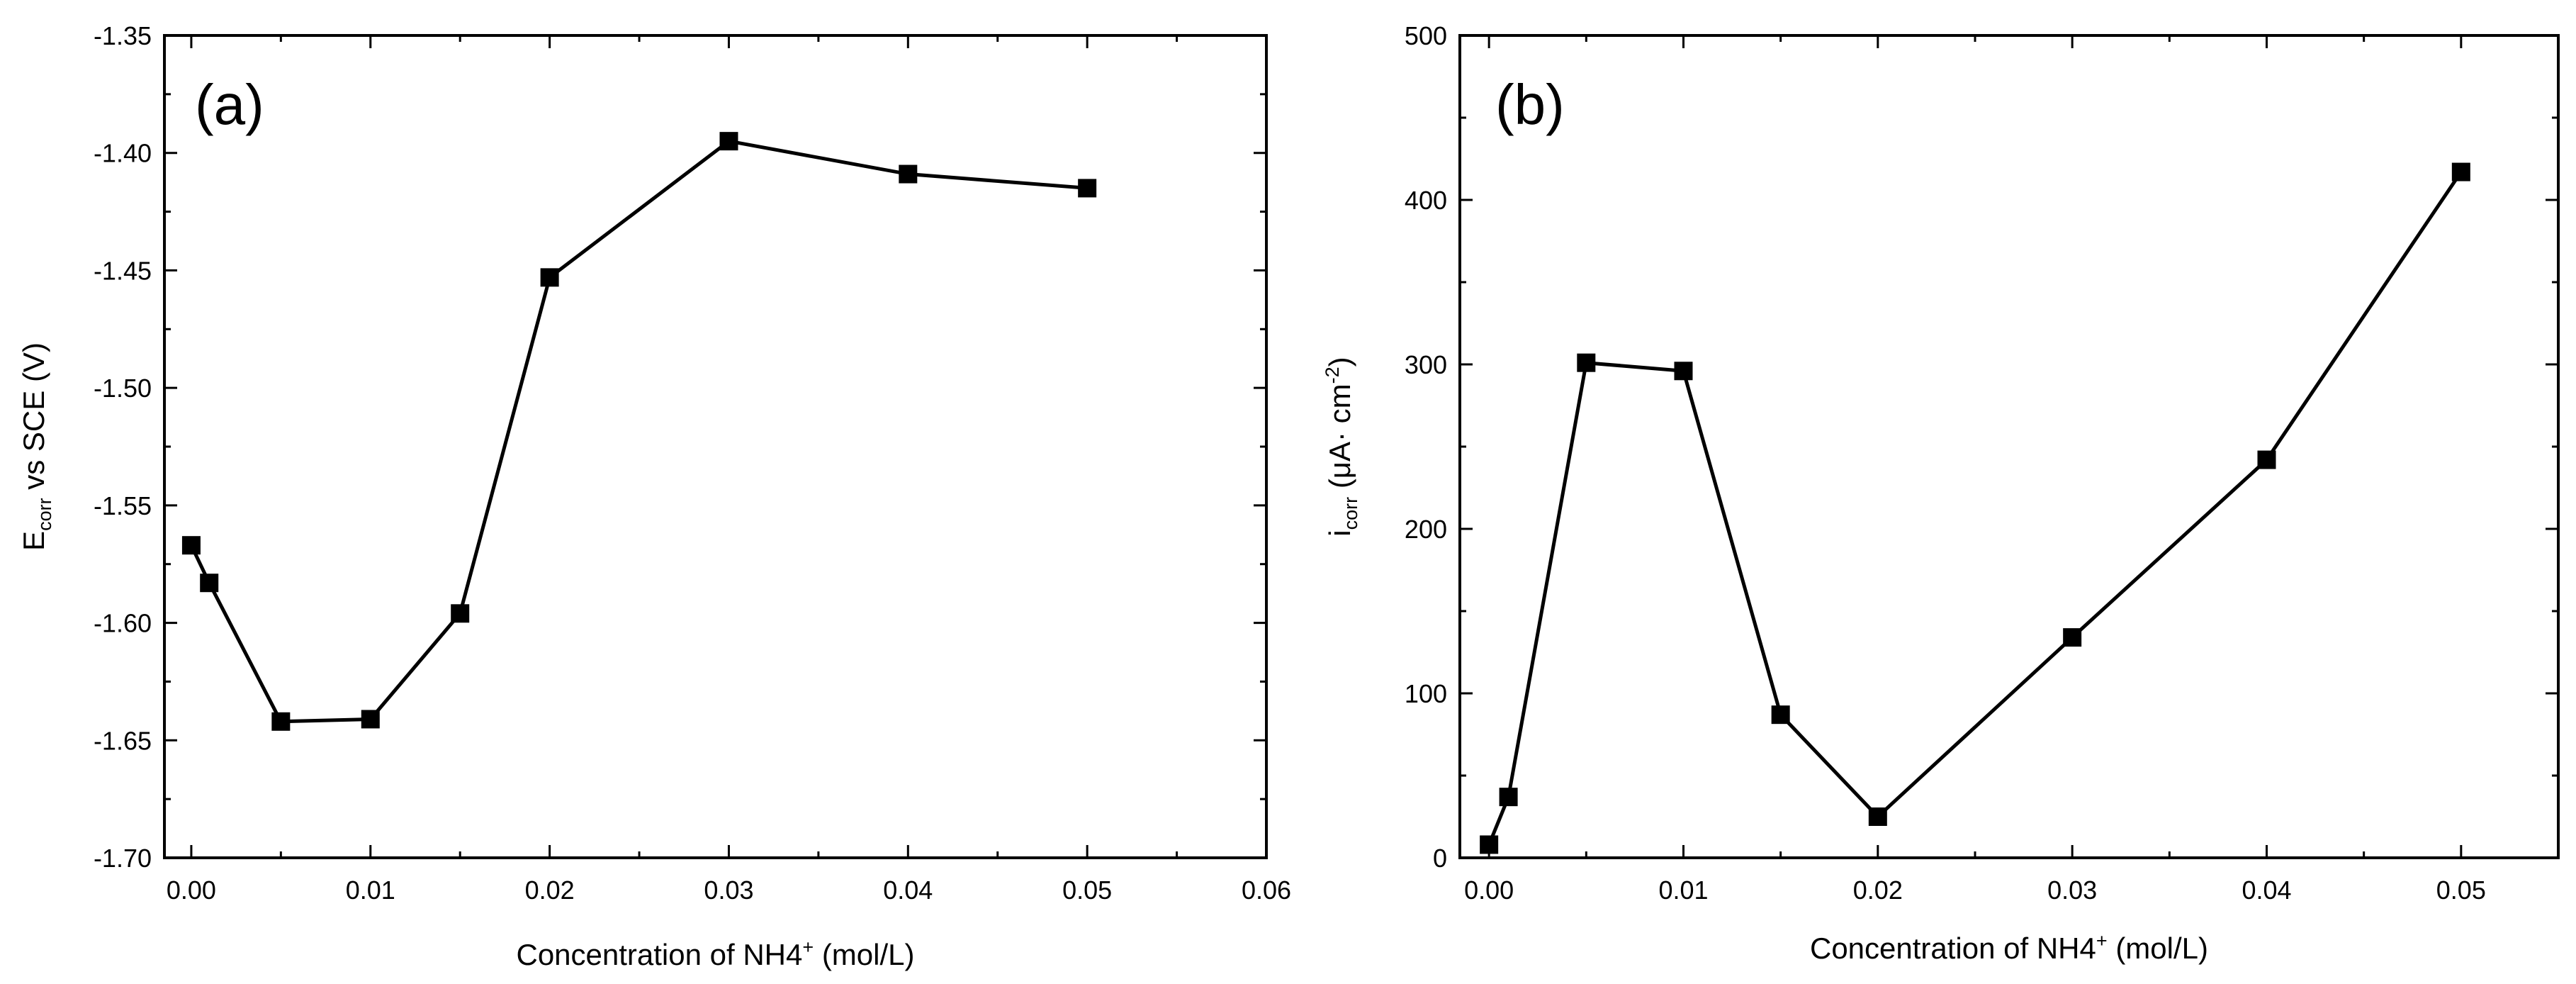 The image size is (2576, 984). What do you see at coordinates (1440, 858) in the screenshot?
I see `y-tick-label: 0` at bounding box center [1440, 858].